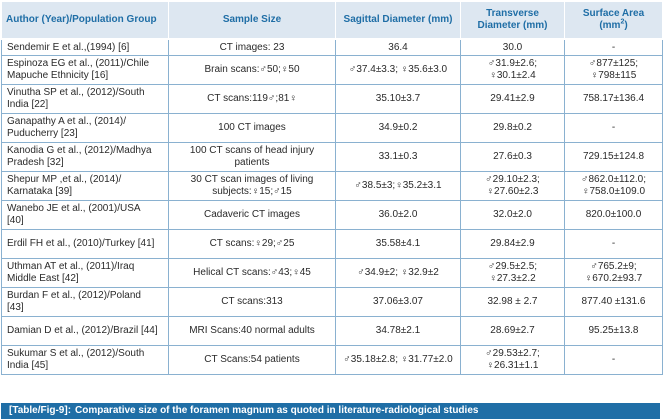  Describe the element at coordinates (613, 186) in the screenshot. I see `cell-surface-area: ♂862.0±112.0; ♀758.0±109.0` at that location.